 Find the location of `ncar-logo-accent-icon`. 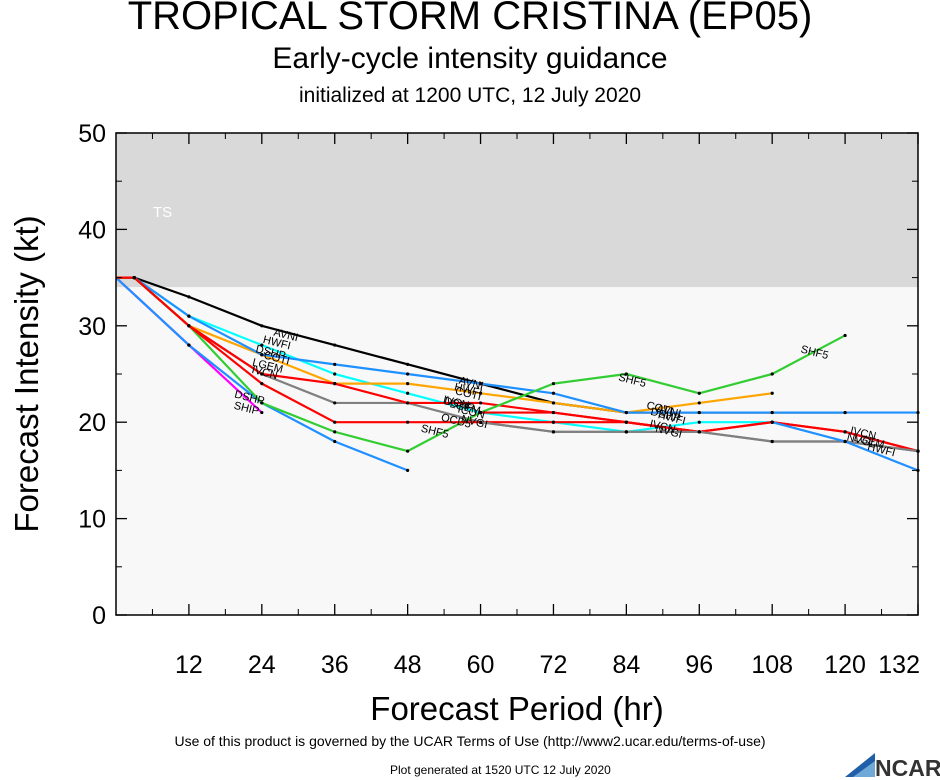

ncar-logo-accent-icon is located at coordinates (864, 769).